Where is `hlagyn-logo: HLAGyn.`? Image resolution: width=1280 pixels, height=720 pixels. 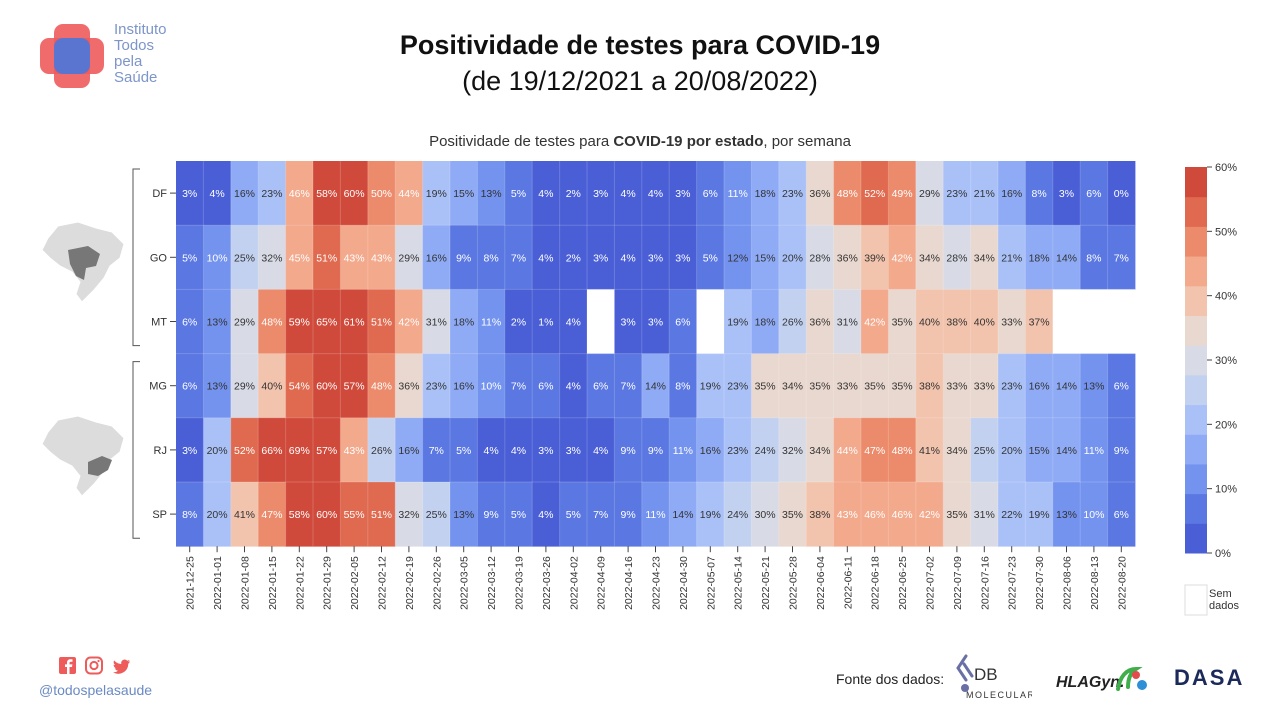
hlagyn-logo: HLAGyn. is located at coordinates (1101, 678).